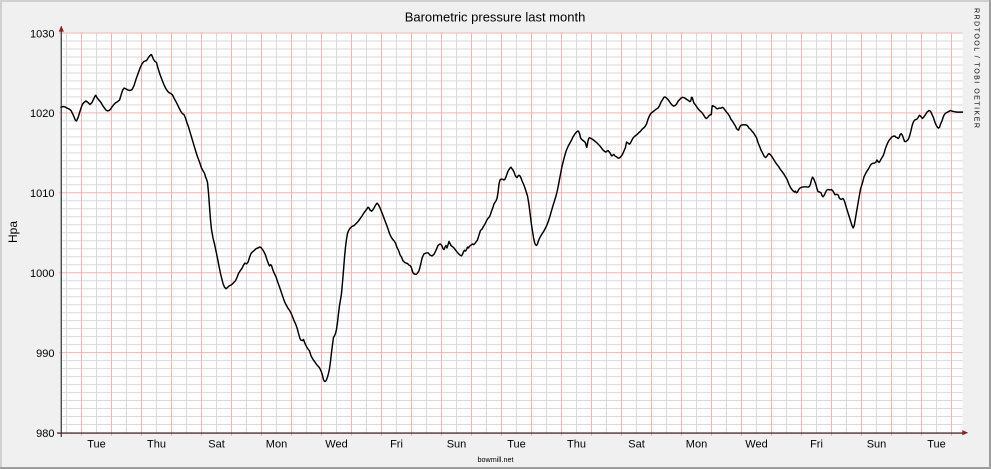 This screenshot has width=991, height=469. What do you see at coordinates (496, 459) in the screenshot?
I see `svg-text: bowmill.net` at bounding box center [496, 459].